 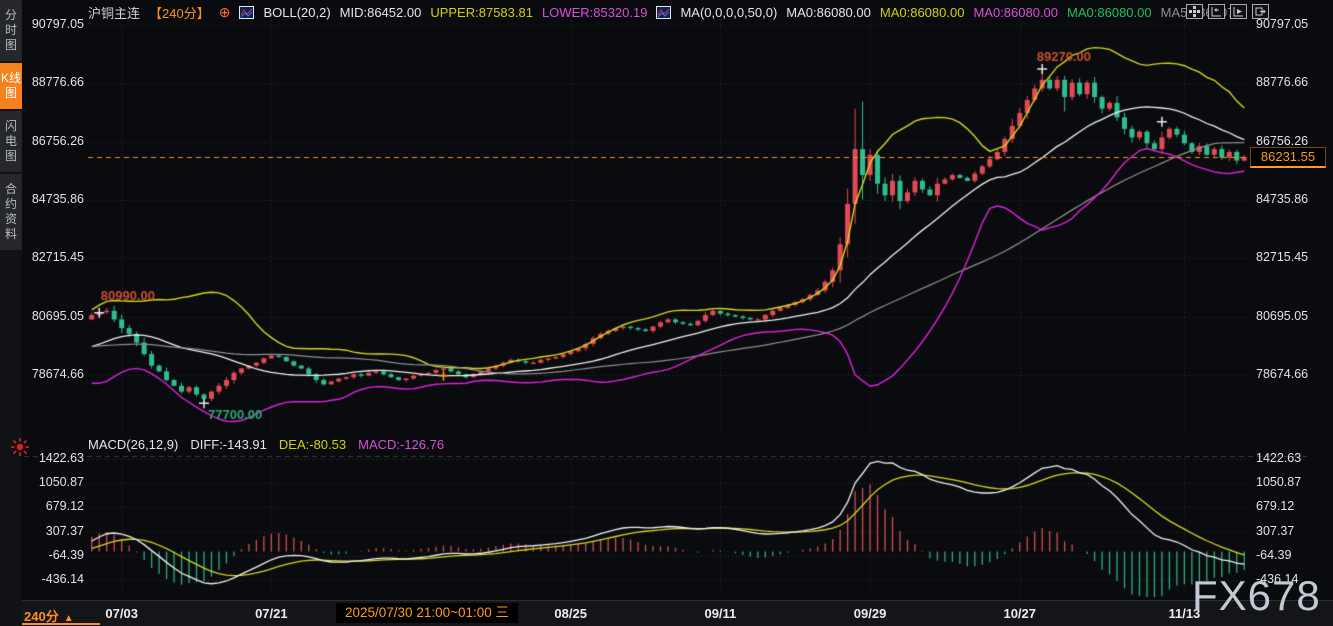 What do you see at coordinates (247, 12) in the screenshot?
I see `boll-chart-icon` at bounding box center [247, 12].